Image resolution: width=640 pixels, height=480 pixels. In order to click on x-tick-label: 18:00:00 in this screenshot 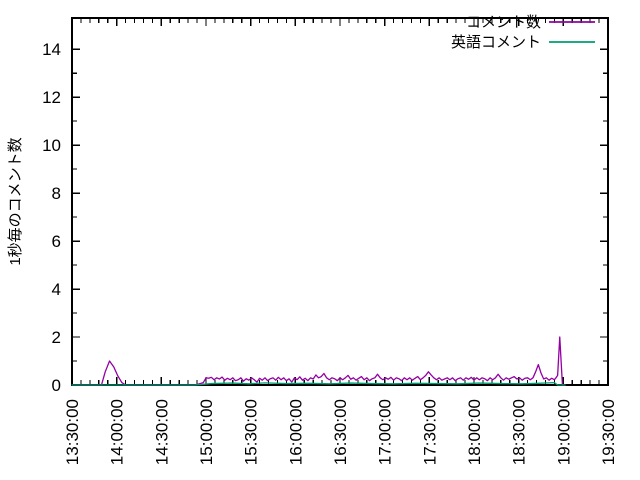, I will do `click(474, 432)`.